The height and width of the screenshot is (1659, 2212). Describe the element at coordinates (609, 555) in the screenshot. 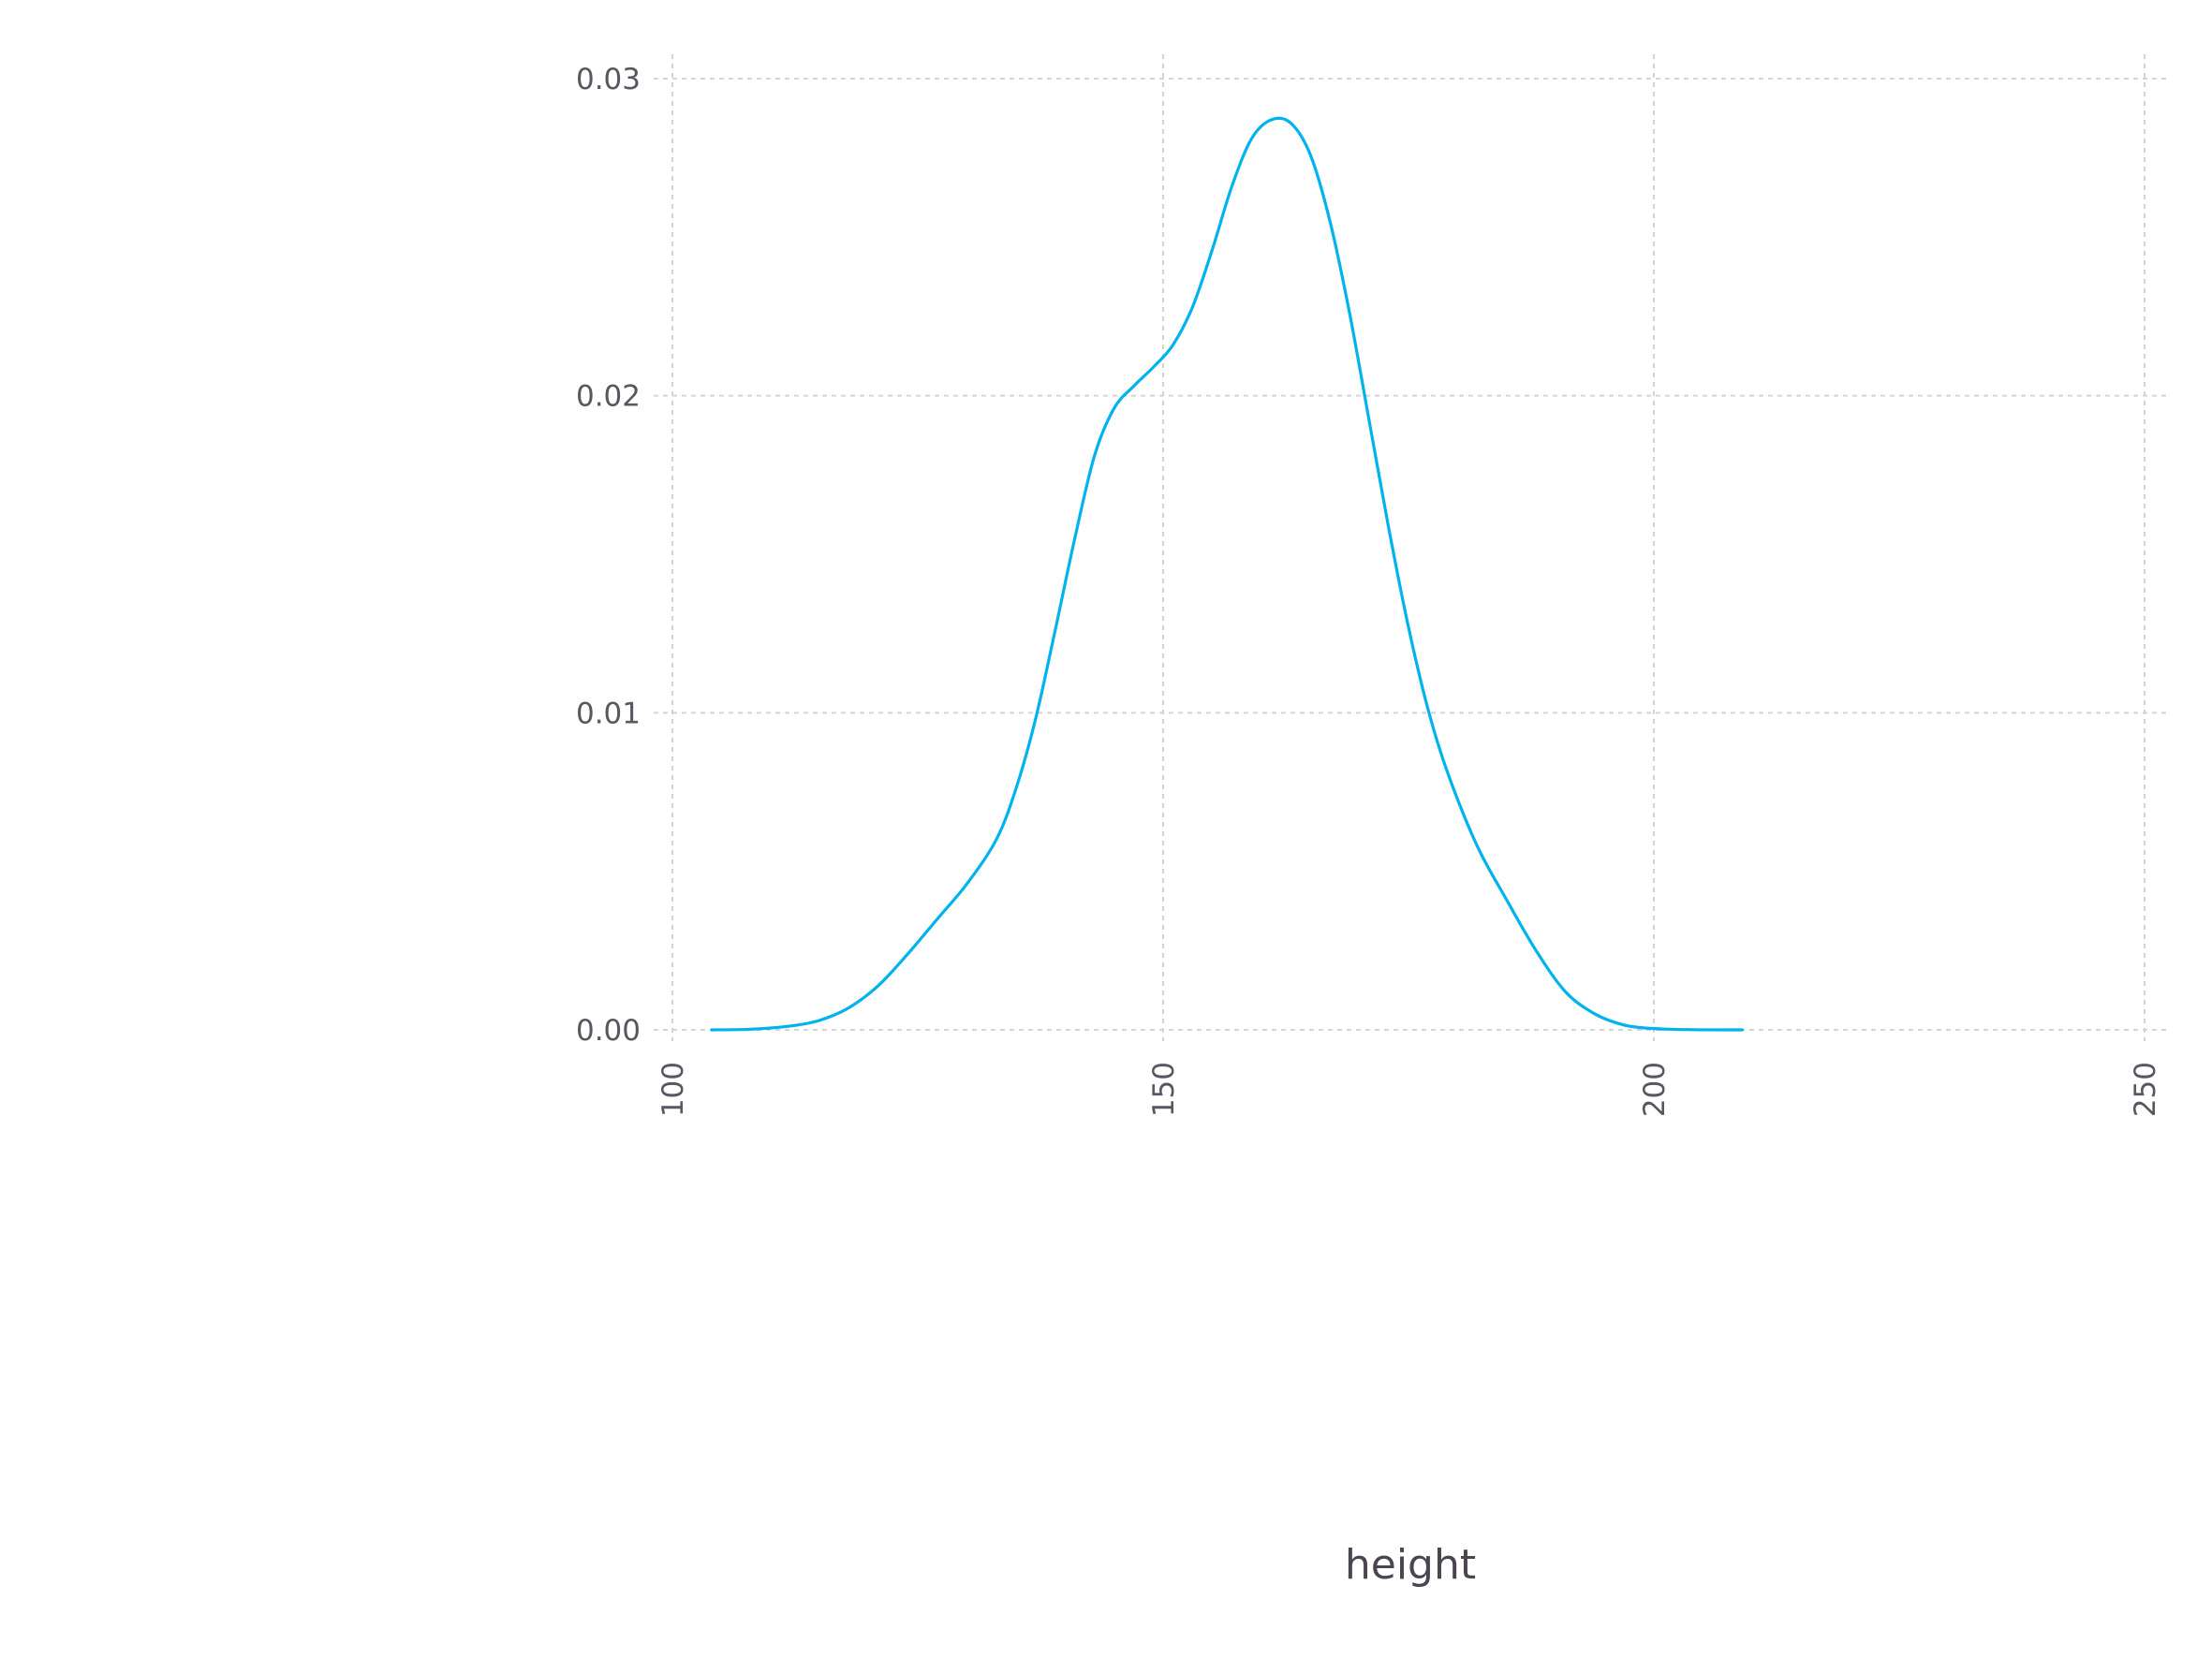

I see `y-tick-labels: 0.00 0.01 0.02 0.03` at that location.